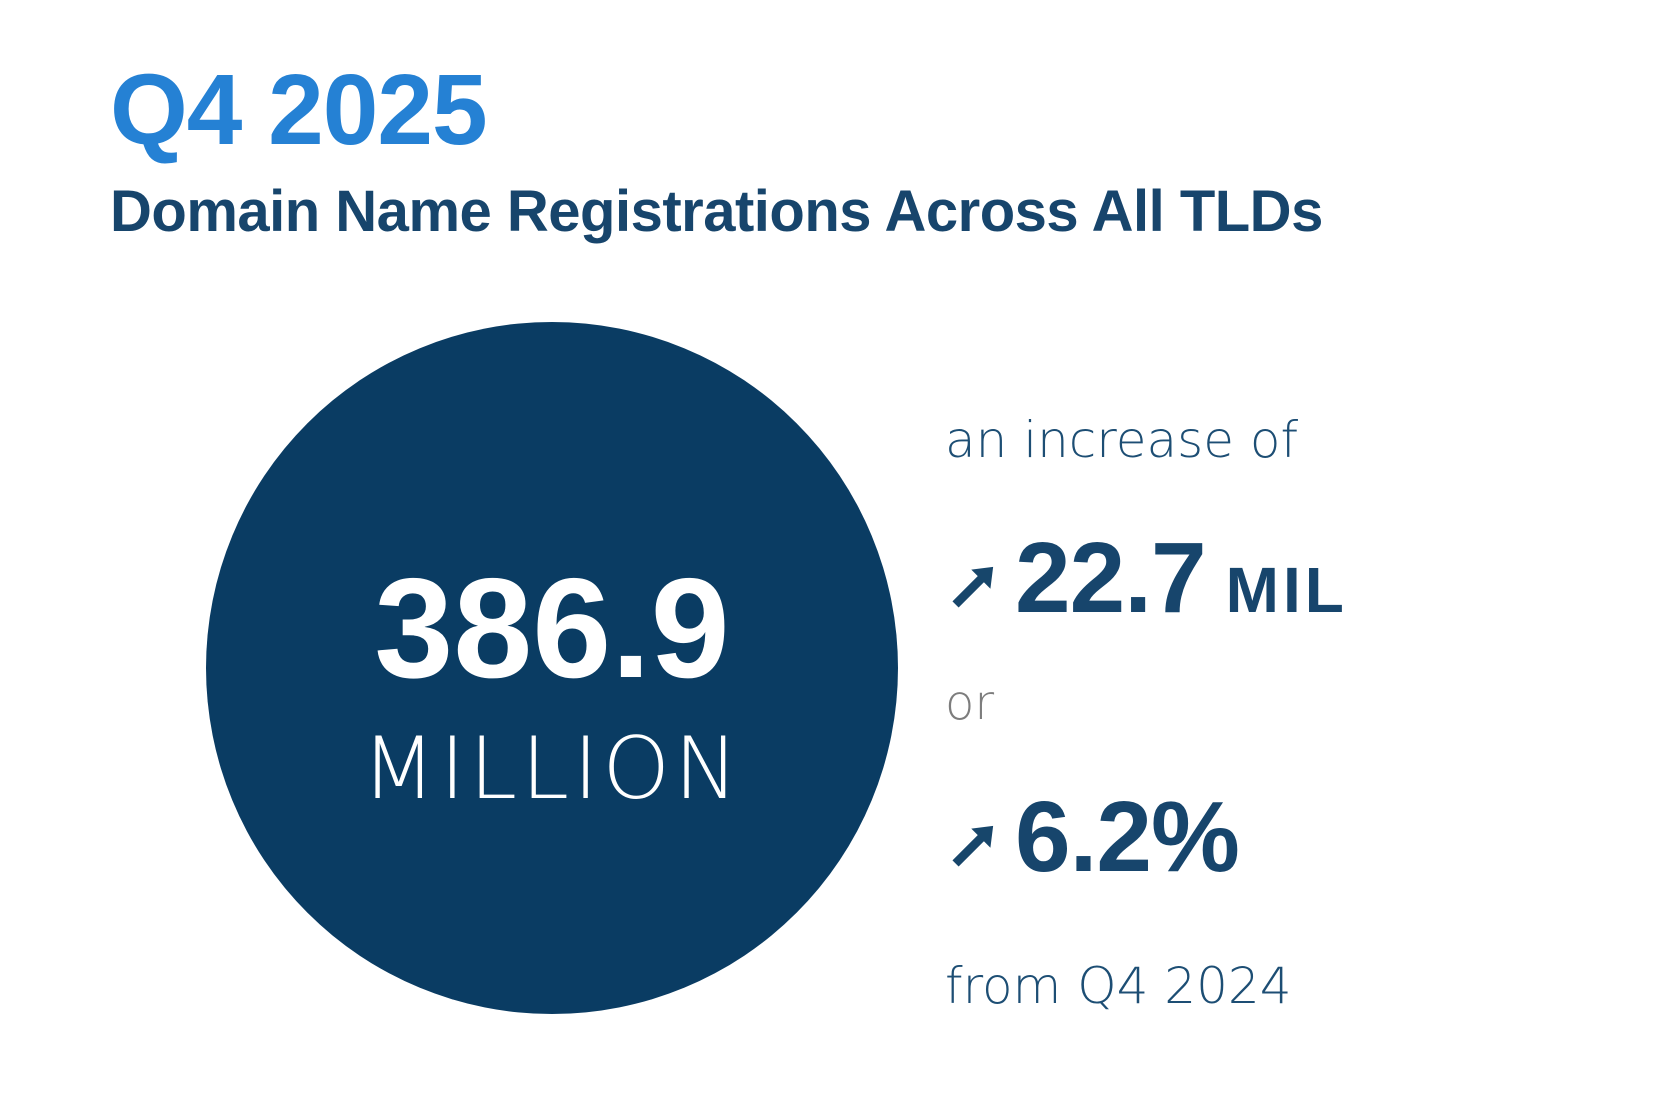 The image size is (1667, 1110). I want to click on increase-absolute-row: 22.7 MIL, so click(1146, 578).